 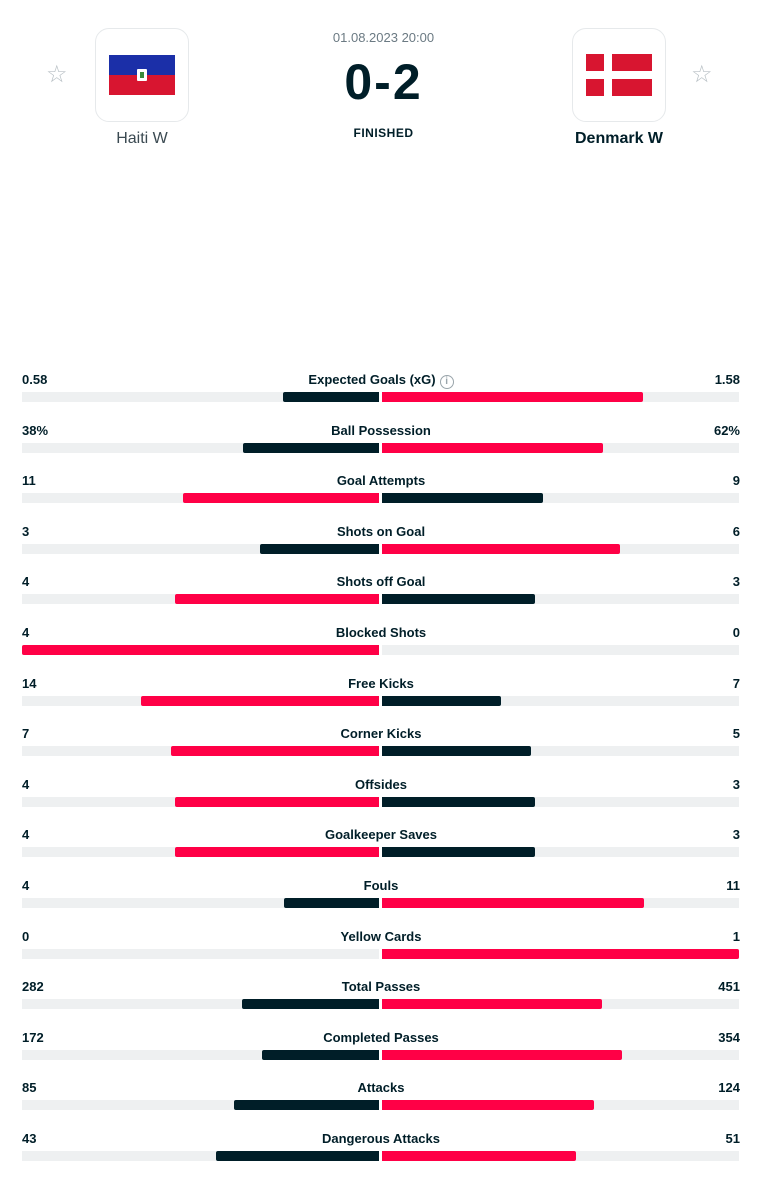 What do you see at coordinates (383, 82) in the screenshot?
I see `match-score: 0-2` at bounding box center [383, 82].